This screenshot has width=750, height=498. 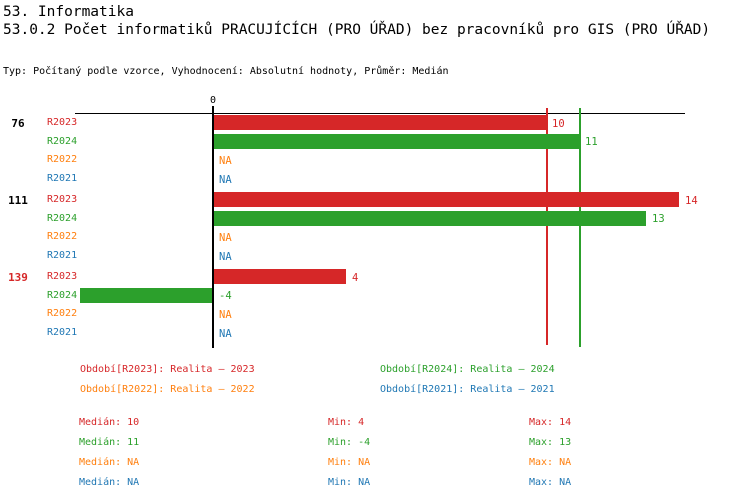 I want to click on zero-axis-line, so click(x=213, y=227).